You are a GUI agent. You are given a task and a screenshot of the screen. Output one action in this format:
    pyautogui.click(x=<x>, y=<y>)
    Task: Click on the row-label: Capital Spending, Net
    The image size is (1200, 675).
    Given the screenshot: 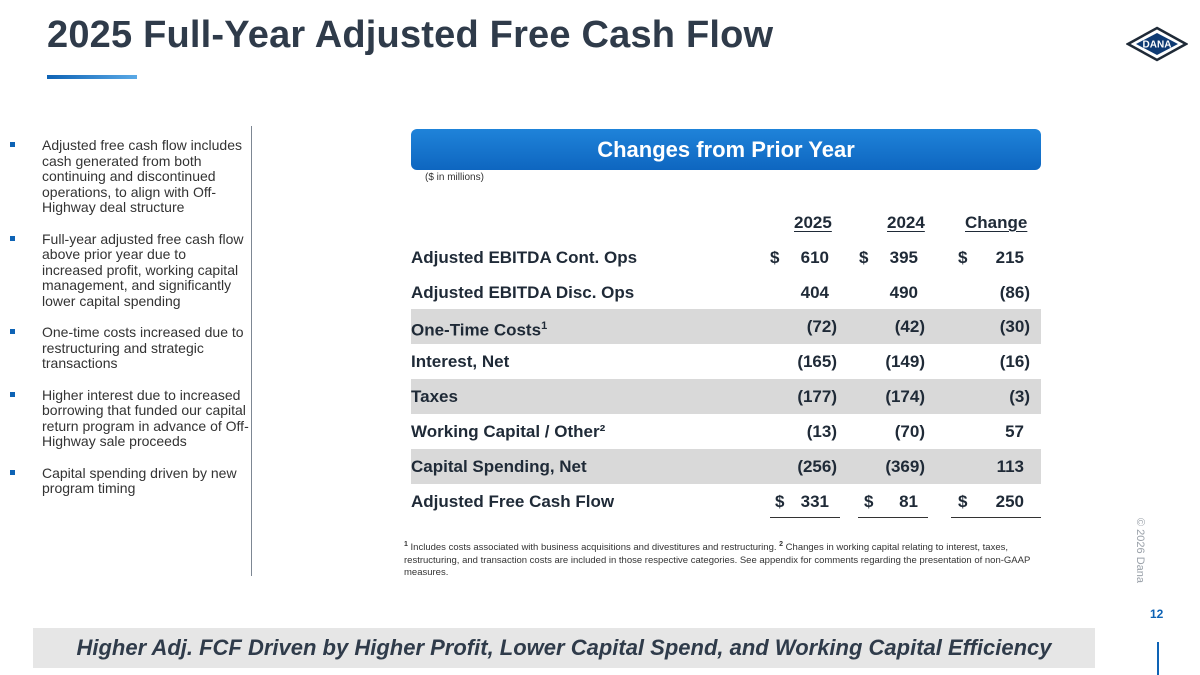 What is the action you would take?
    pyautogui.click(x=499, y=466)
    